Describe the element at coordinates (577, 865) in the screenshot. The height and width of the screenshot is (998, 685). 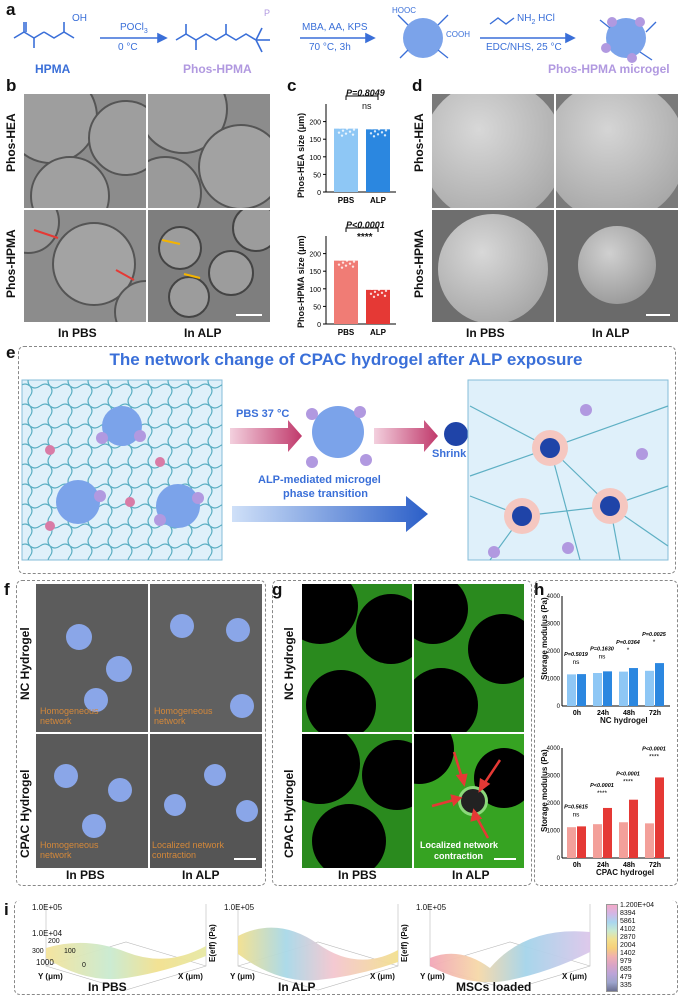
I see `h-xtick-1-0: 0h` at that location.